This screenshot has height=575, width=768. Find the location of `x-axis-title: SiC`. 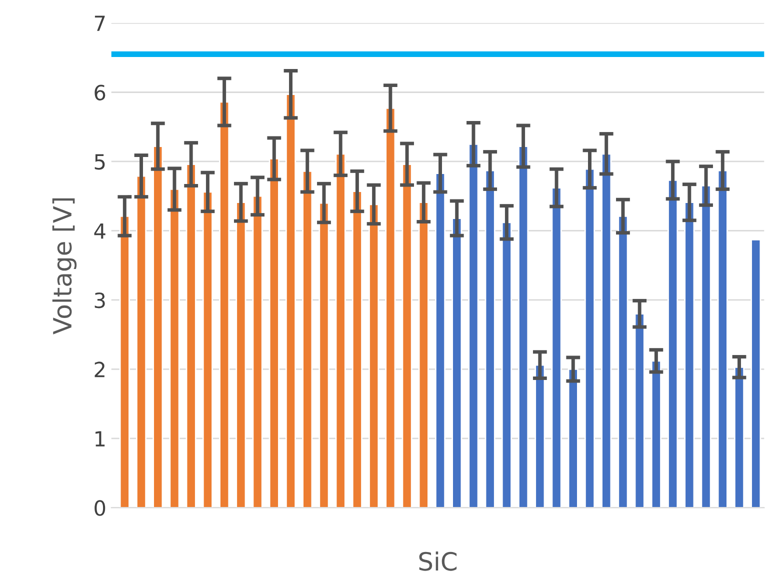

x-axis-title: SiC is located at coordinates (438, 561).